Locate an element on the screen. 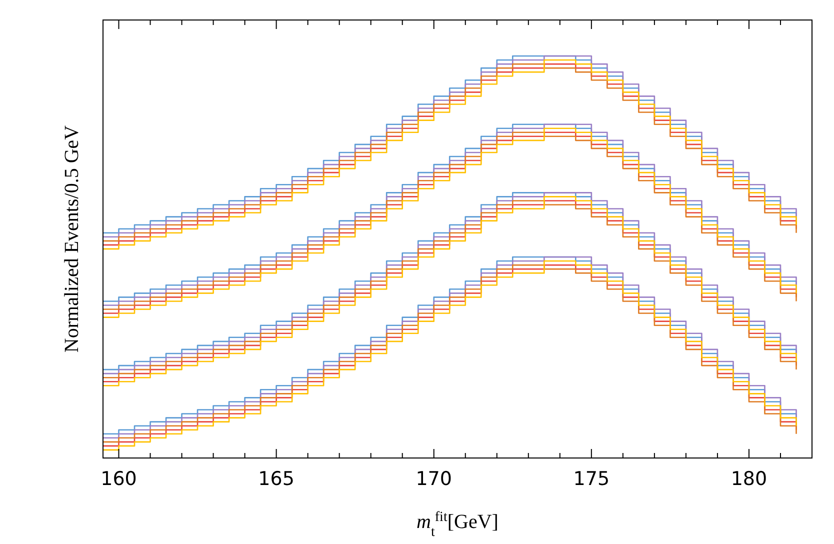  x-axis-title: m$_{t}$$^{fit}$[GeV] is located at coordinates (457, 525).